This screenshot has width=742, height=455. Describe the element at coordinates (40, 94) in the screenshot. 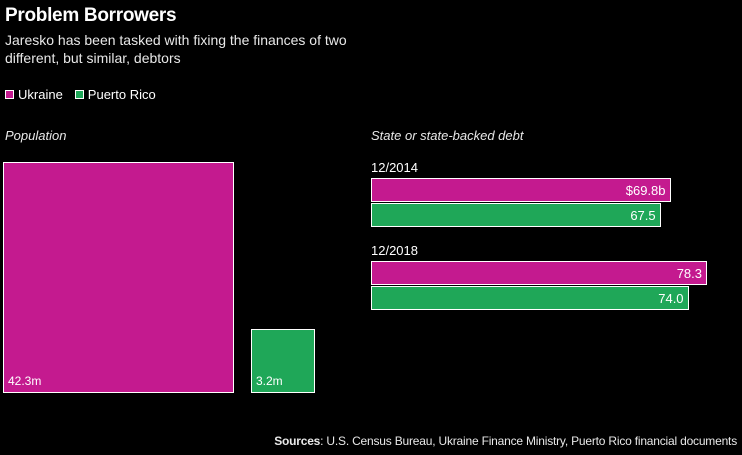

I see `legend-label-ukraine: Ukraine` at that location.